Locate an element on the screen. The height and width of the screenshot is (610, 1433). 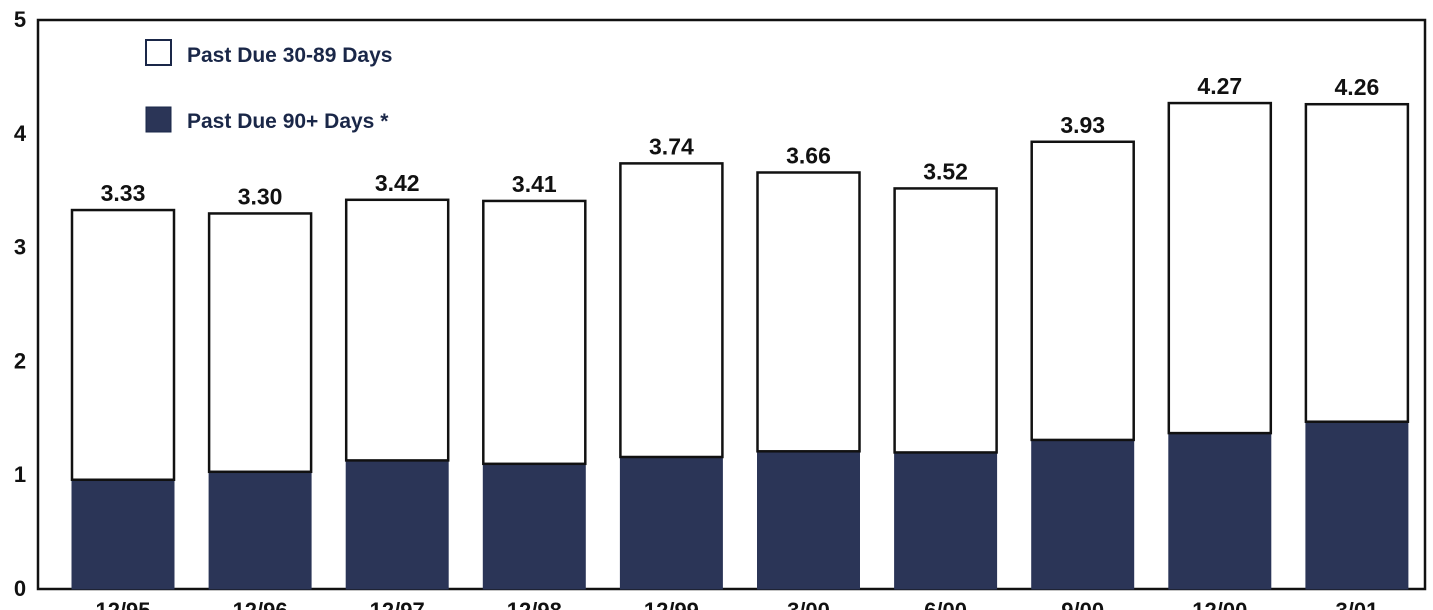
x-tick-label: 12/00 is located at coordinates (1219, 604).